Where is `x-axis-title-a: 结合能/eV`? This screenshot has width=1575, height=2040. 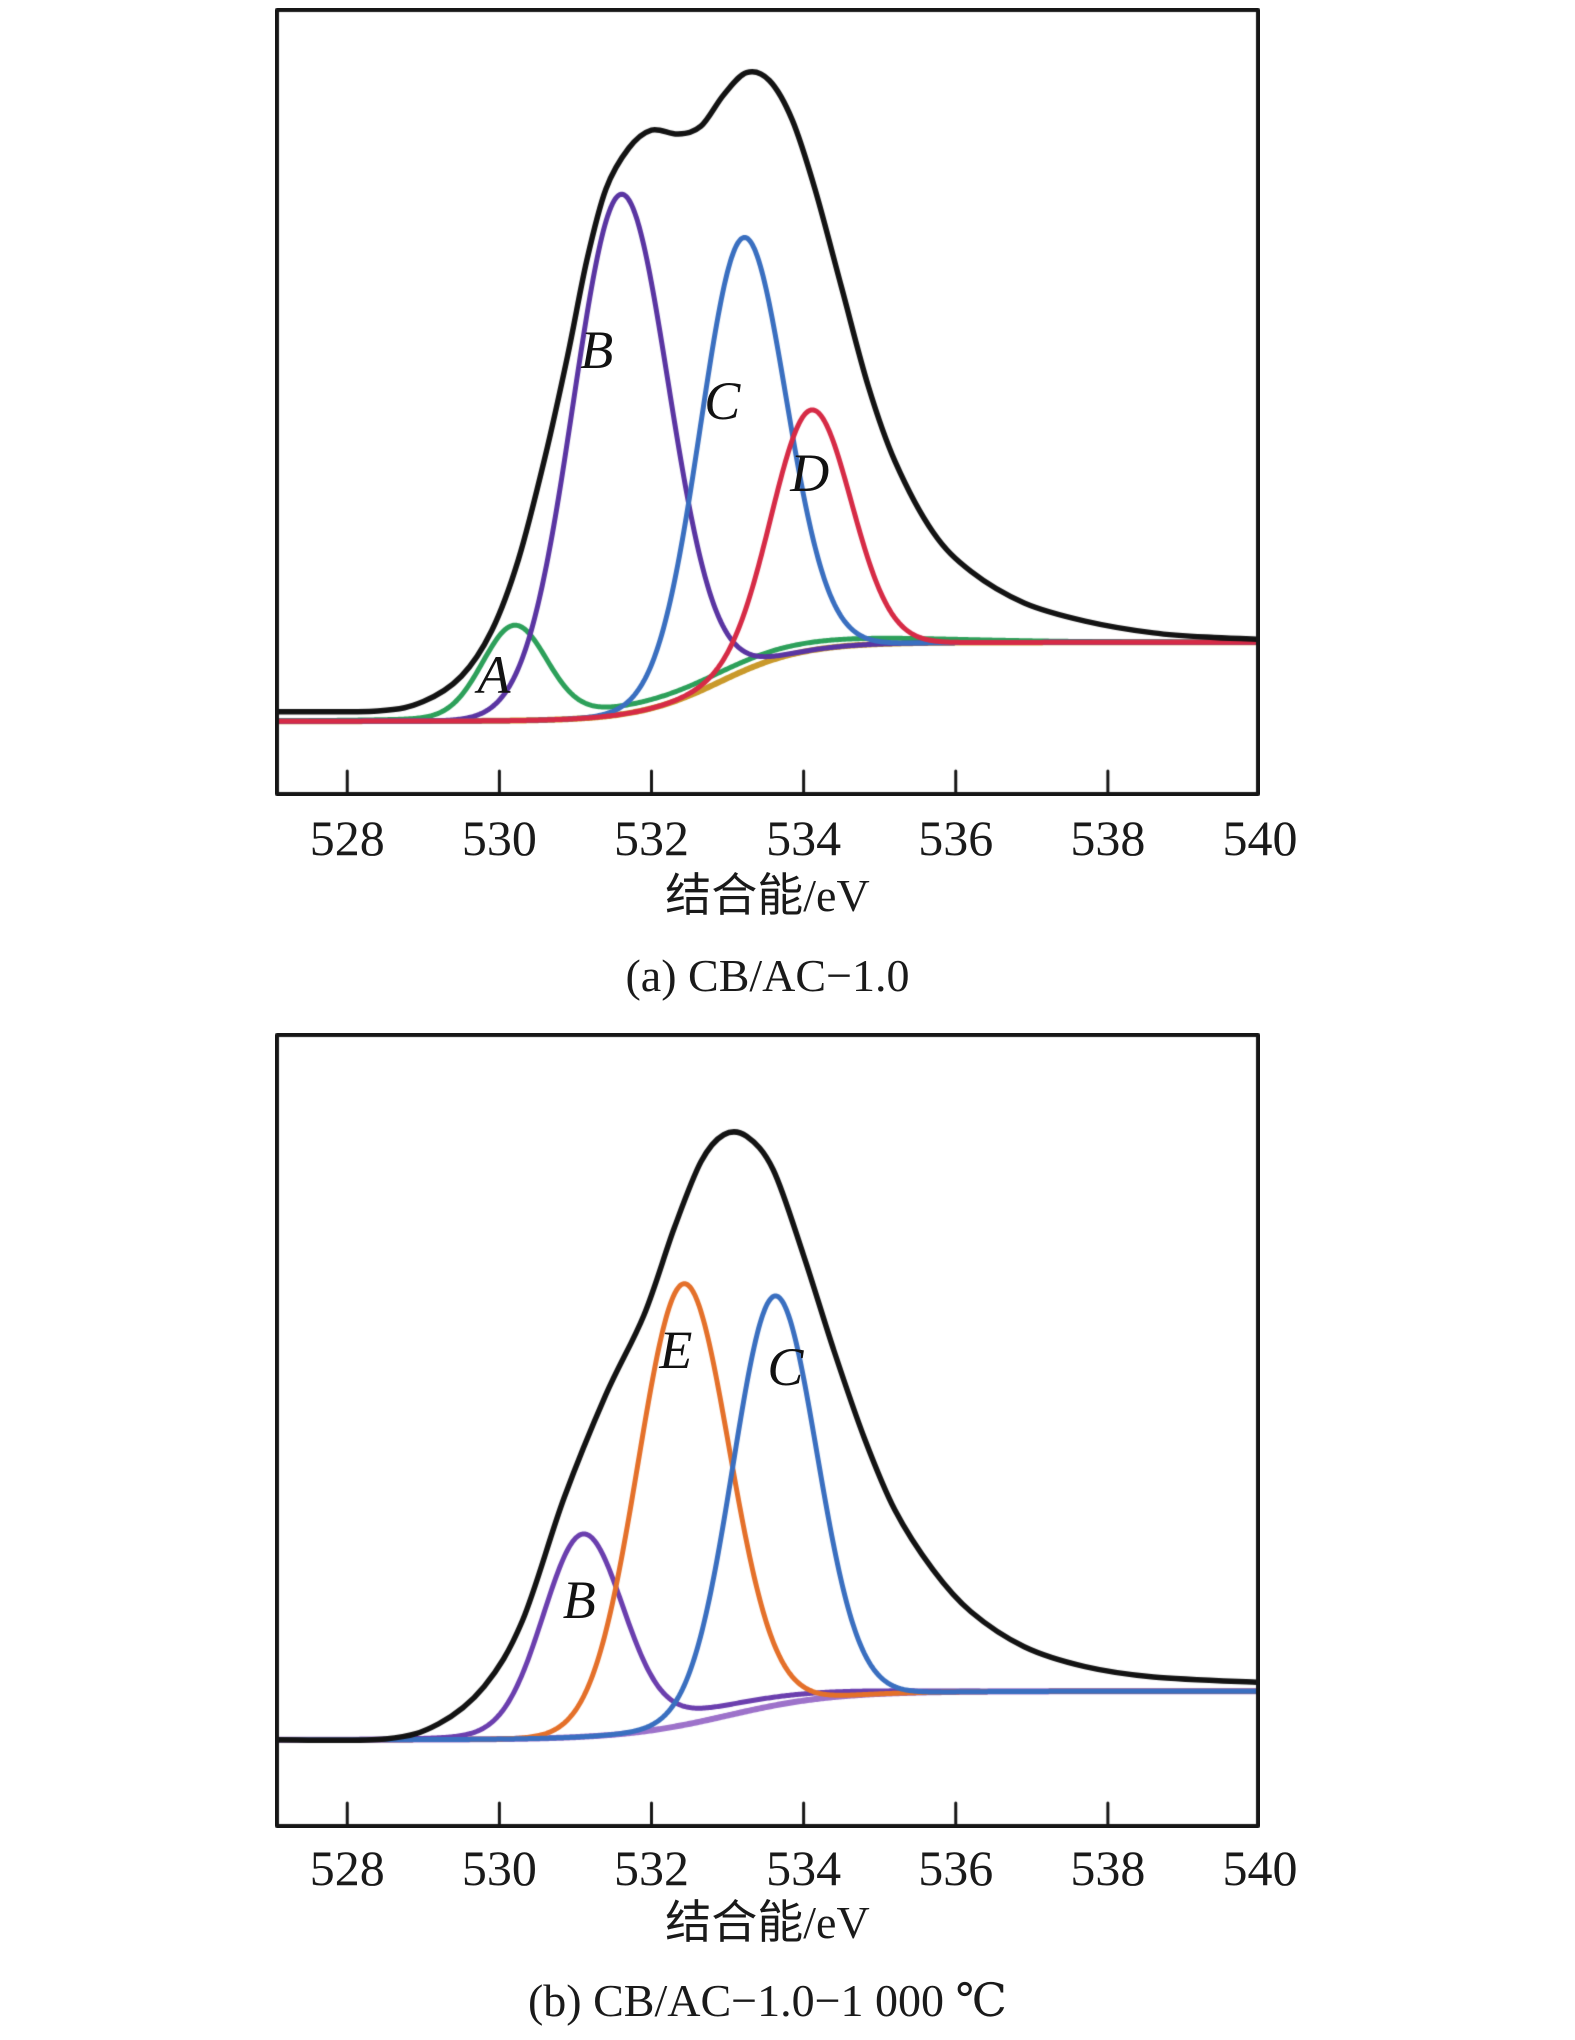
x-axis-title-a: 结合能/eV is located at coordinates (767, 895).